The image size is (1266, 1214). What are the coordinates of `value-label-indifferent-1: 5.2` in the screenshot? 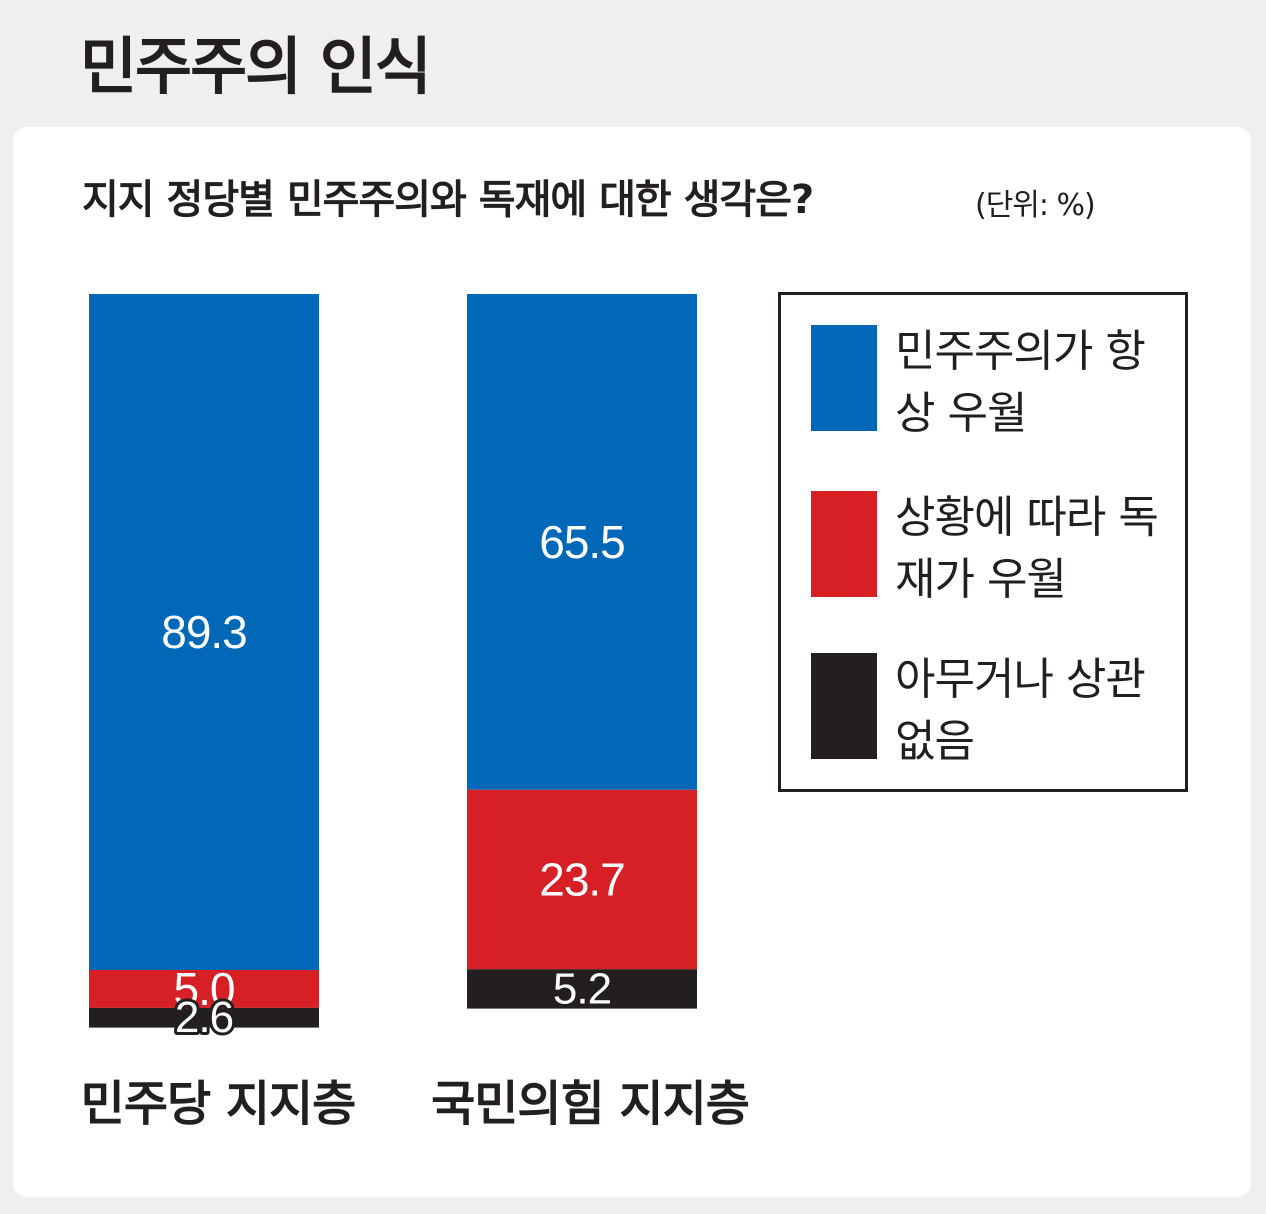 It's located at (582, 988).